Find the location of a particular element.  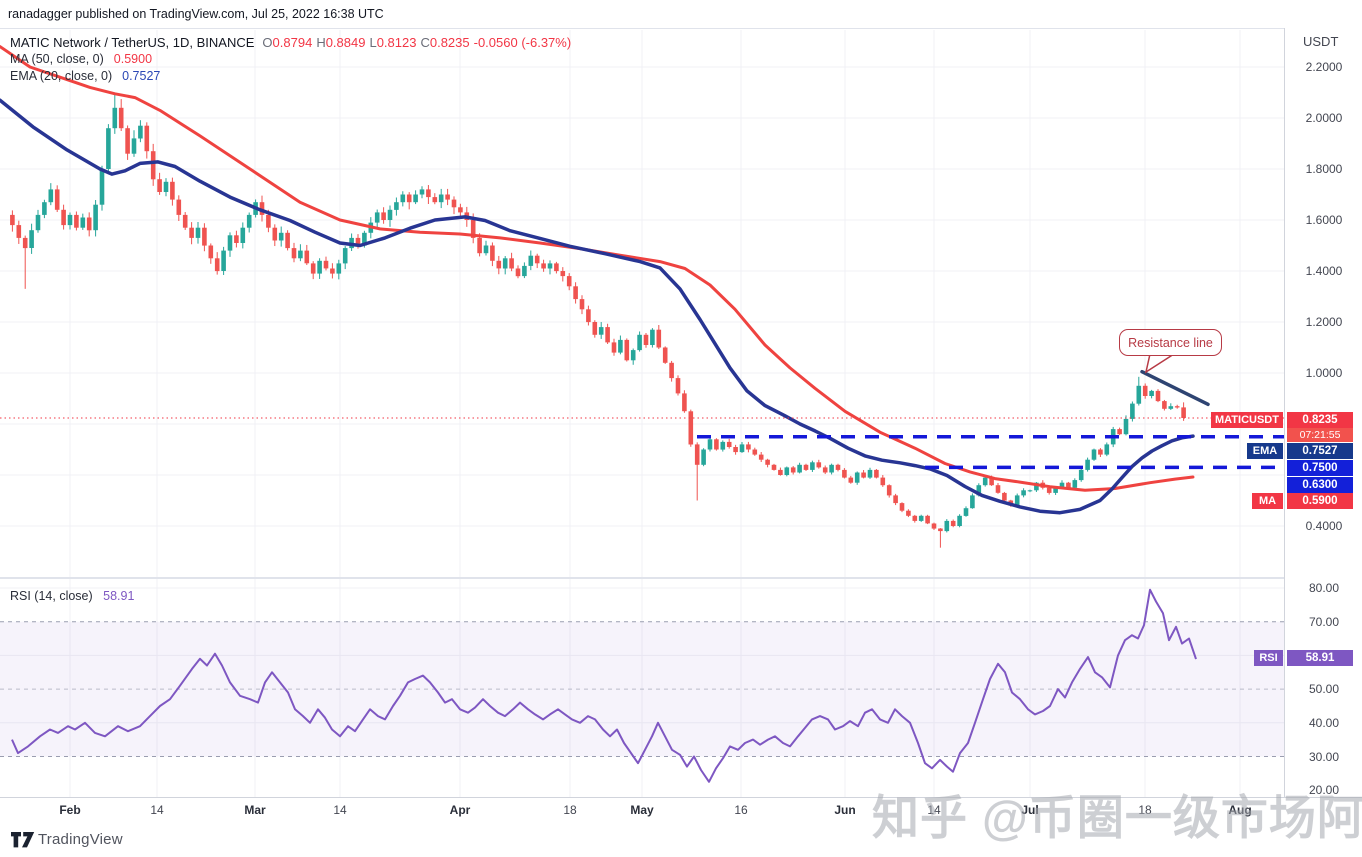

rsi-value-badge: 58.91 is located at coordinates (1320, 658).